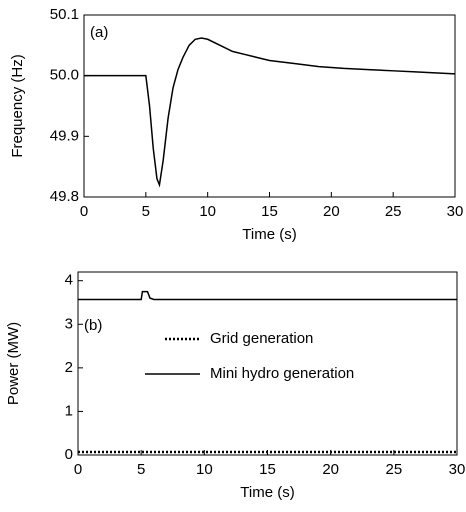  Describe the element at coordinates (282, 373) in the screenshot. I see `legend-label: Mini hydro generation` at that location.